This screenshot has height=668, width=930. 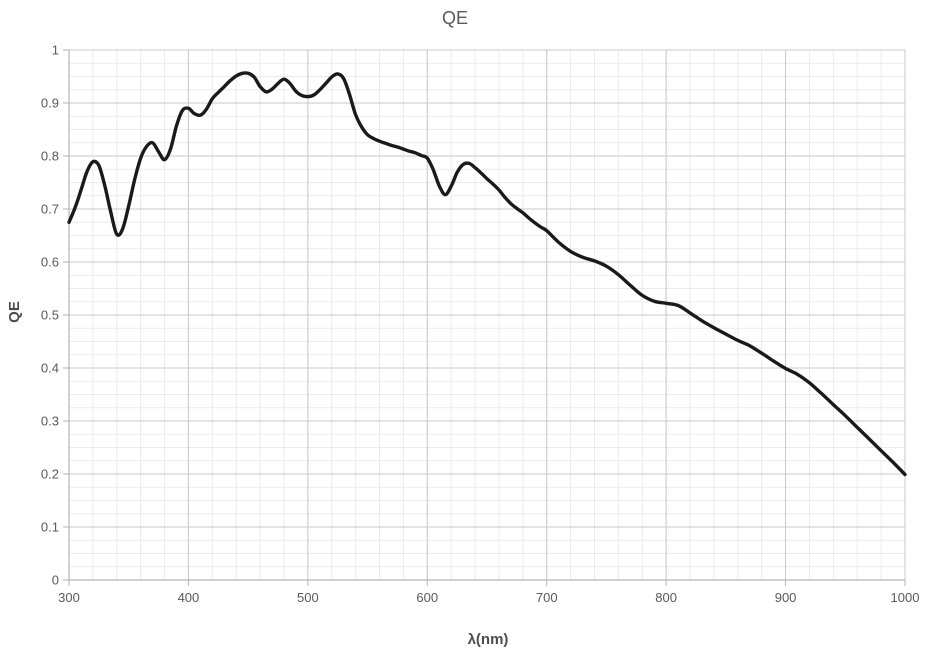 I want to click on x-tick-label: 500, so click(x=308, y=597).